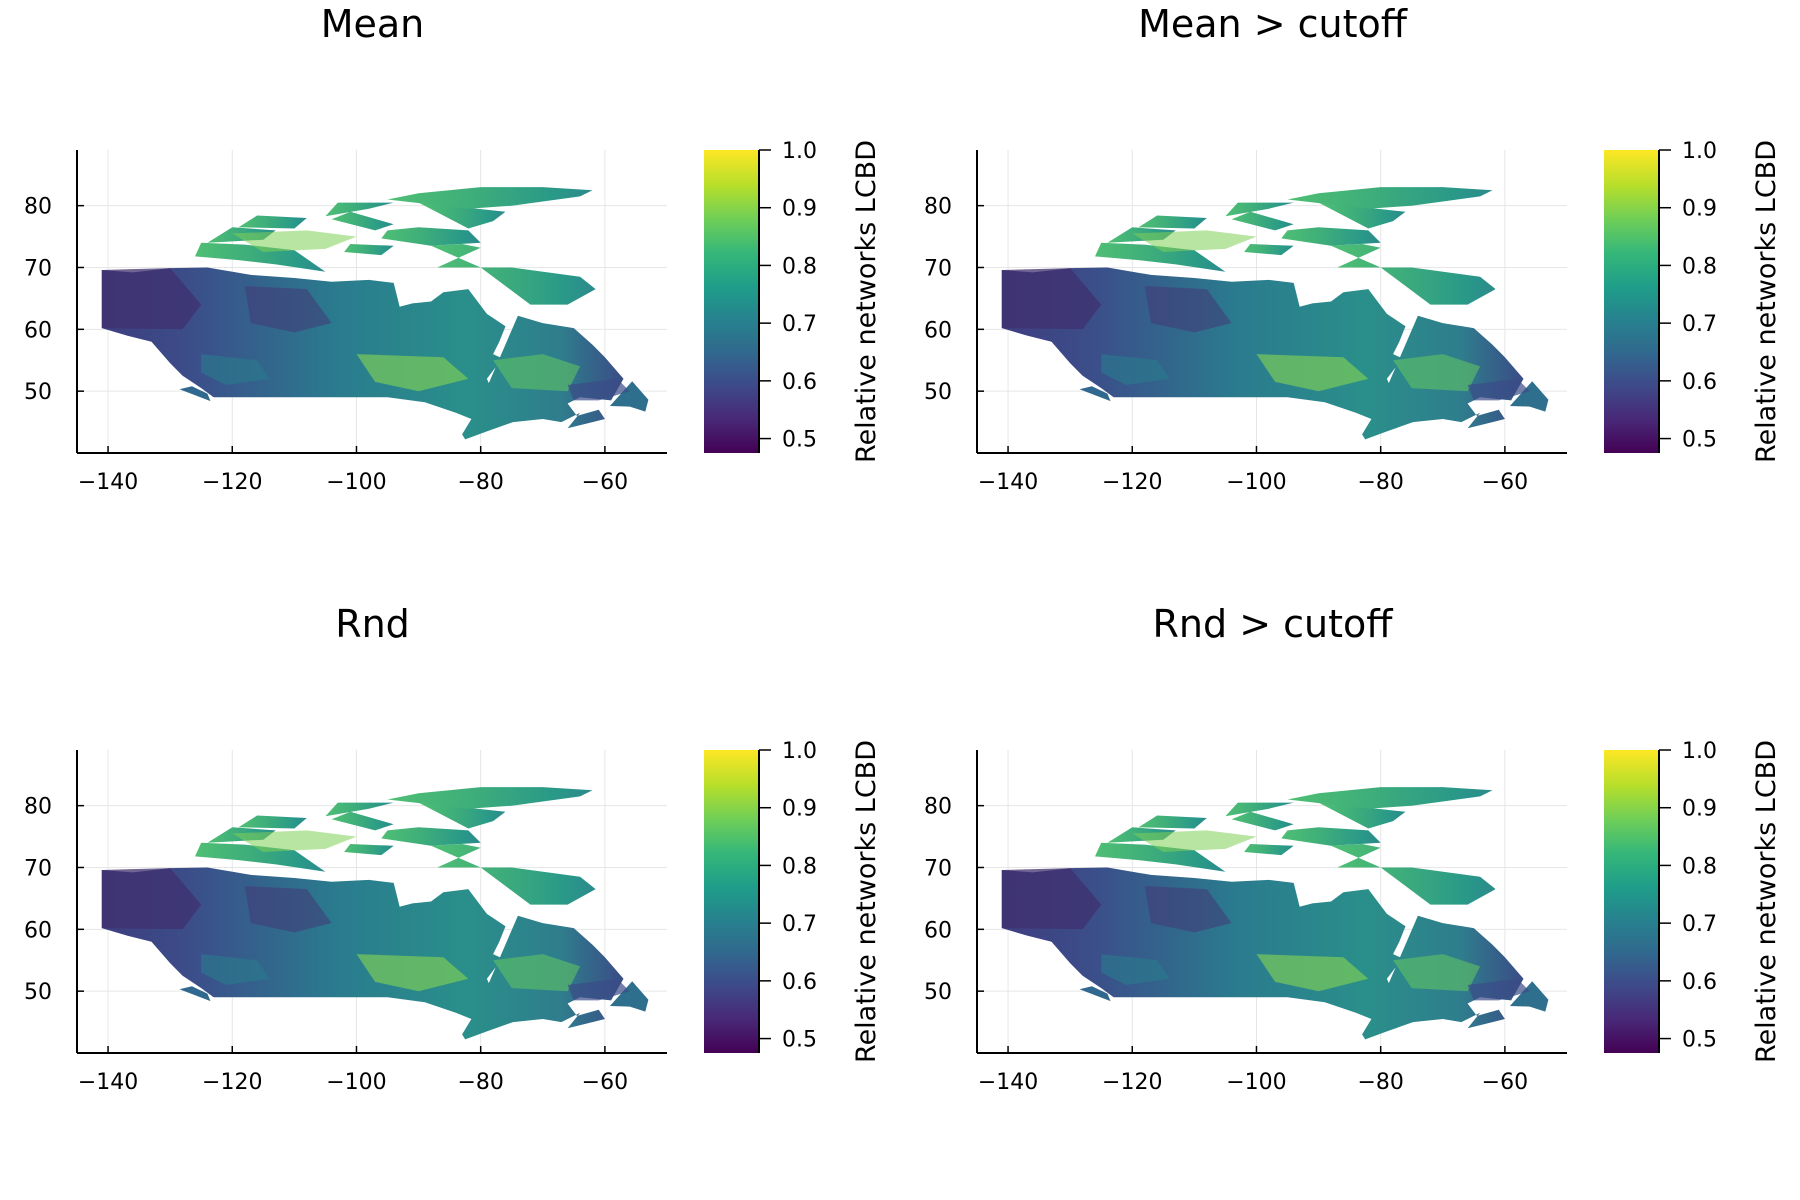 This screenshot has height=1200, width=1800. I want to click on panel-title: Rnd > cutoff, so click(1272, 624).